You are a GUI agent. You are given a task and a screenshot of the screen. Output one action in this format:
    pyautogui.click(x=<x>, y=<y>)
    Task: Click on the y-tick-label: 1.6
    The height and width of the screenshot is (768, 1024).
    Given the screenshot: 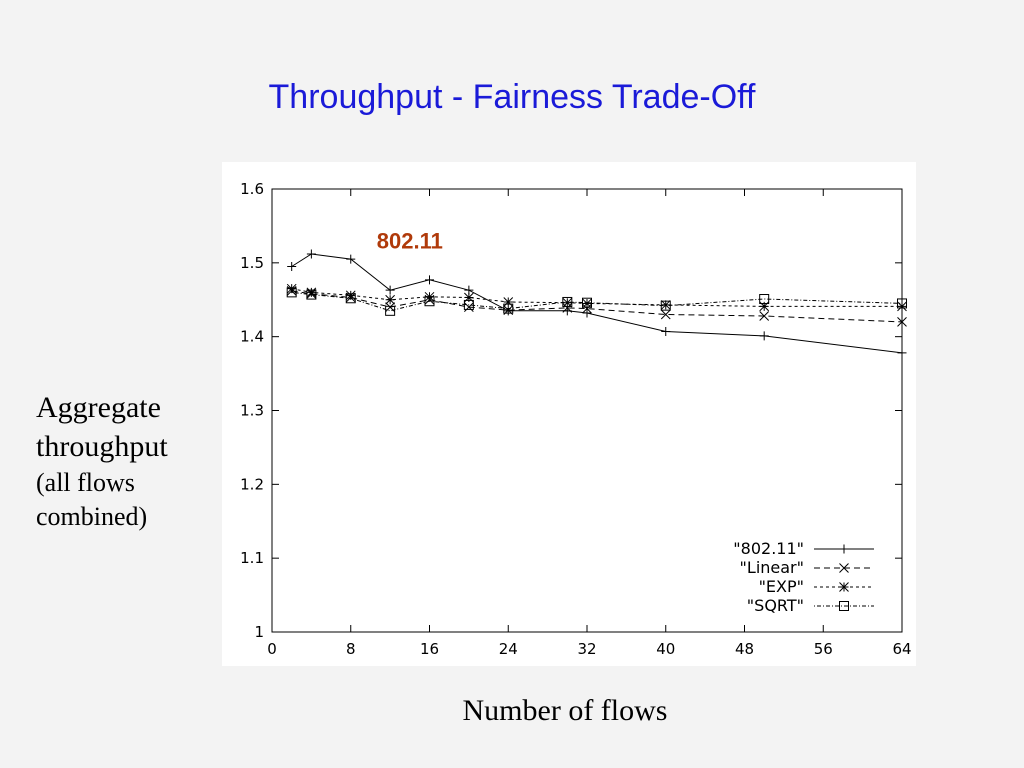 What is the action you would take?
    pyautogui.click(x=252, y=189)
    